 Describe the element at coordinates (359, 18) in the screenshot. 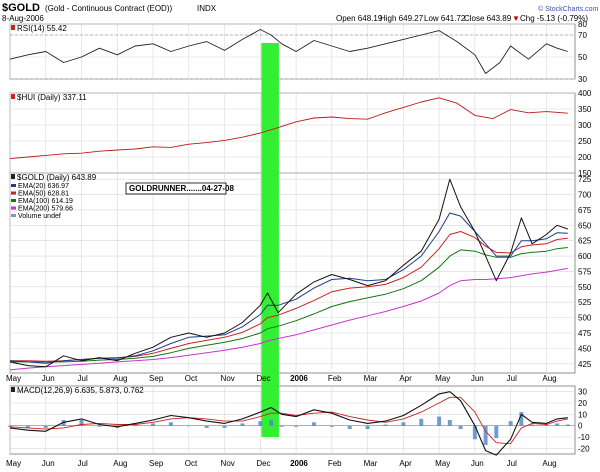

I see `open-value: Open 648.19` at that location.